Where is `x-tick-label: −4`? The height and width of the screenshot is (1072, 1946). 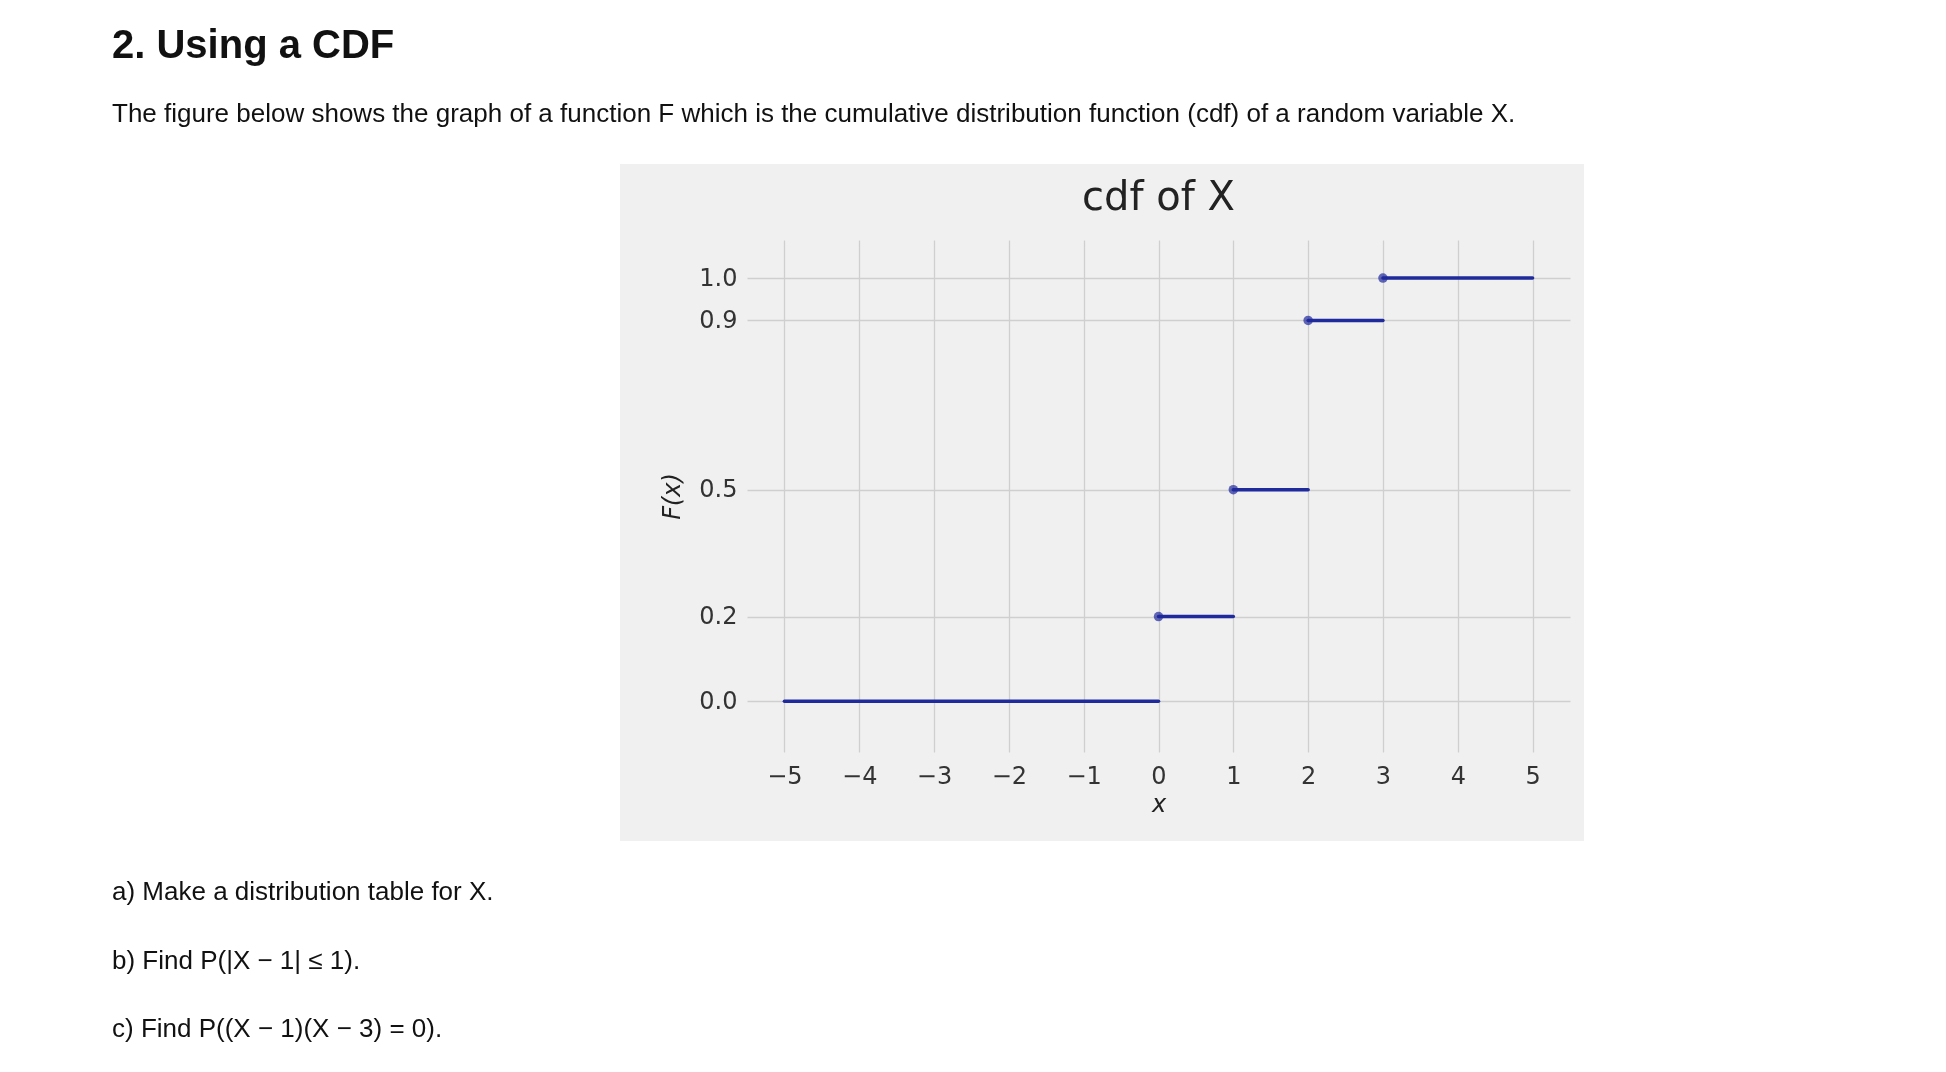 x-tick-label: −4 is located at coordinates (860, 775).